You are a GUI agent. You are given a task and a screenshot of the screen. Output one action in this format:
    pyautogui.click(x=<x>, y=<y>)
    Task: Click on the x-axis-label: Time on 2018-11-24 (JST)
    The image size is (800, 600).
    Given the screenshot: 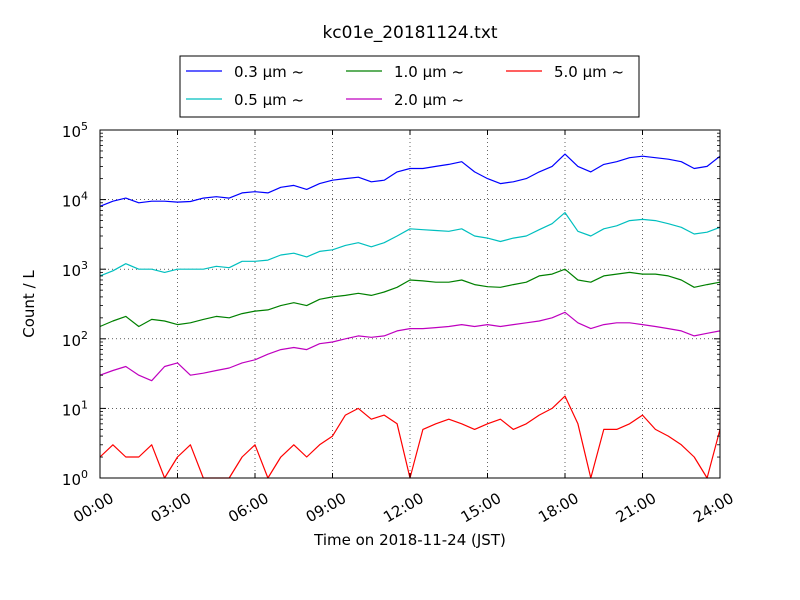 What is the action you would take?
    pyautogui.click(x=409, y=540)
    